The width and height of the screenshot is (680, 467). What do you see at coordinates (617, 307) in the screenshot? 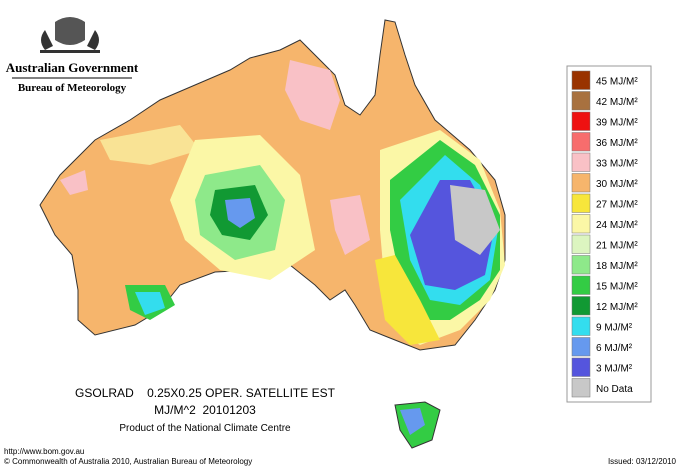
I see `legend-label: 12 MJ/M²` at bounding box center [617, 307].